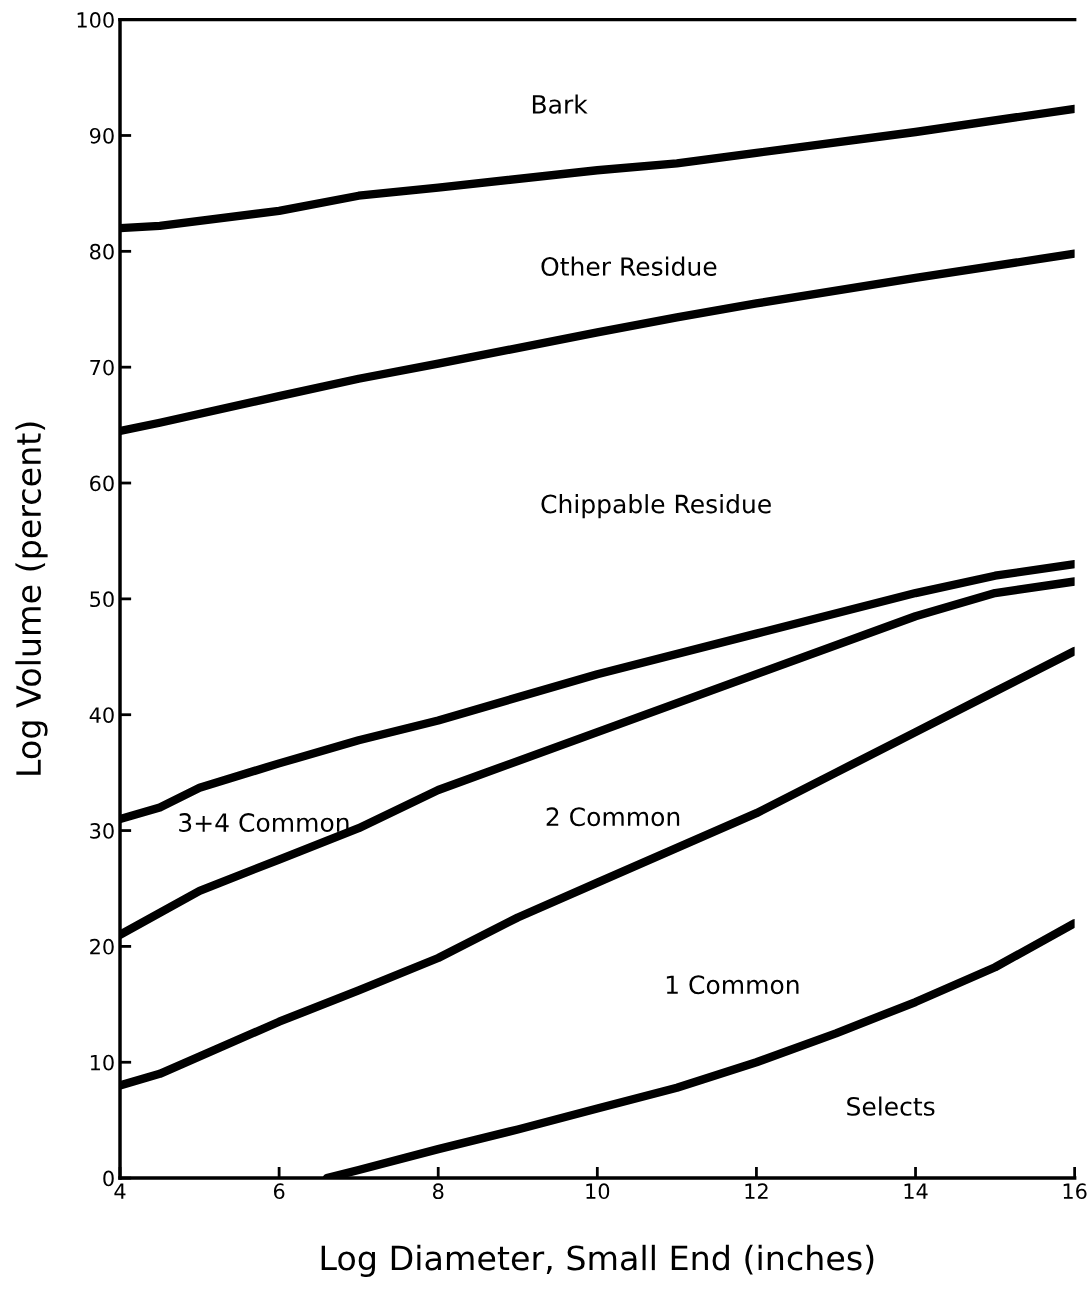 The image size is (1091, 1309). What do you see at coordinates (264, 823) in the screenshot?
I see `annotation: 3+4 Common` at bounding box center [264, 823].